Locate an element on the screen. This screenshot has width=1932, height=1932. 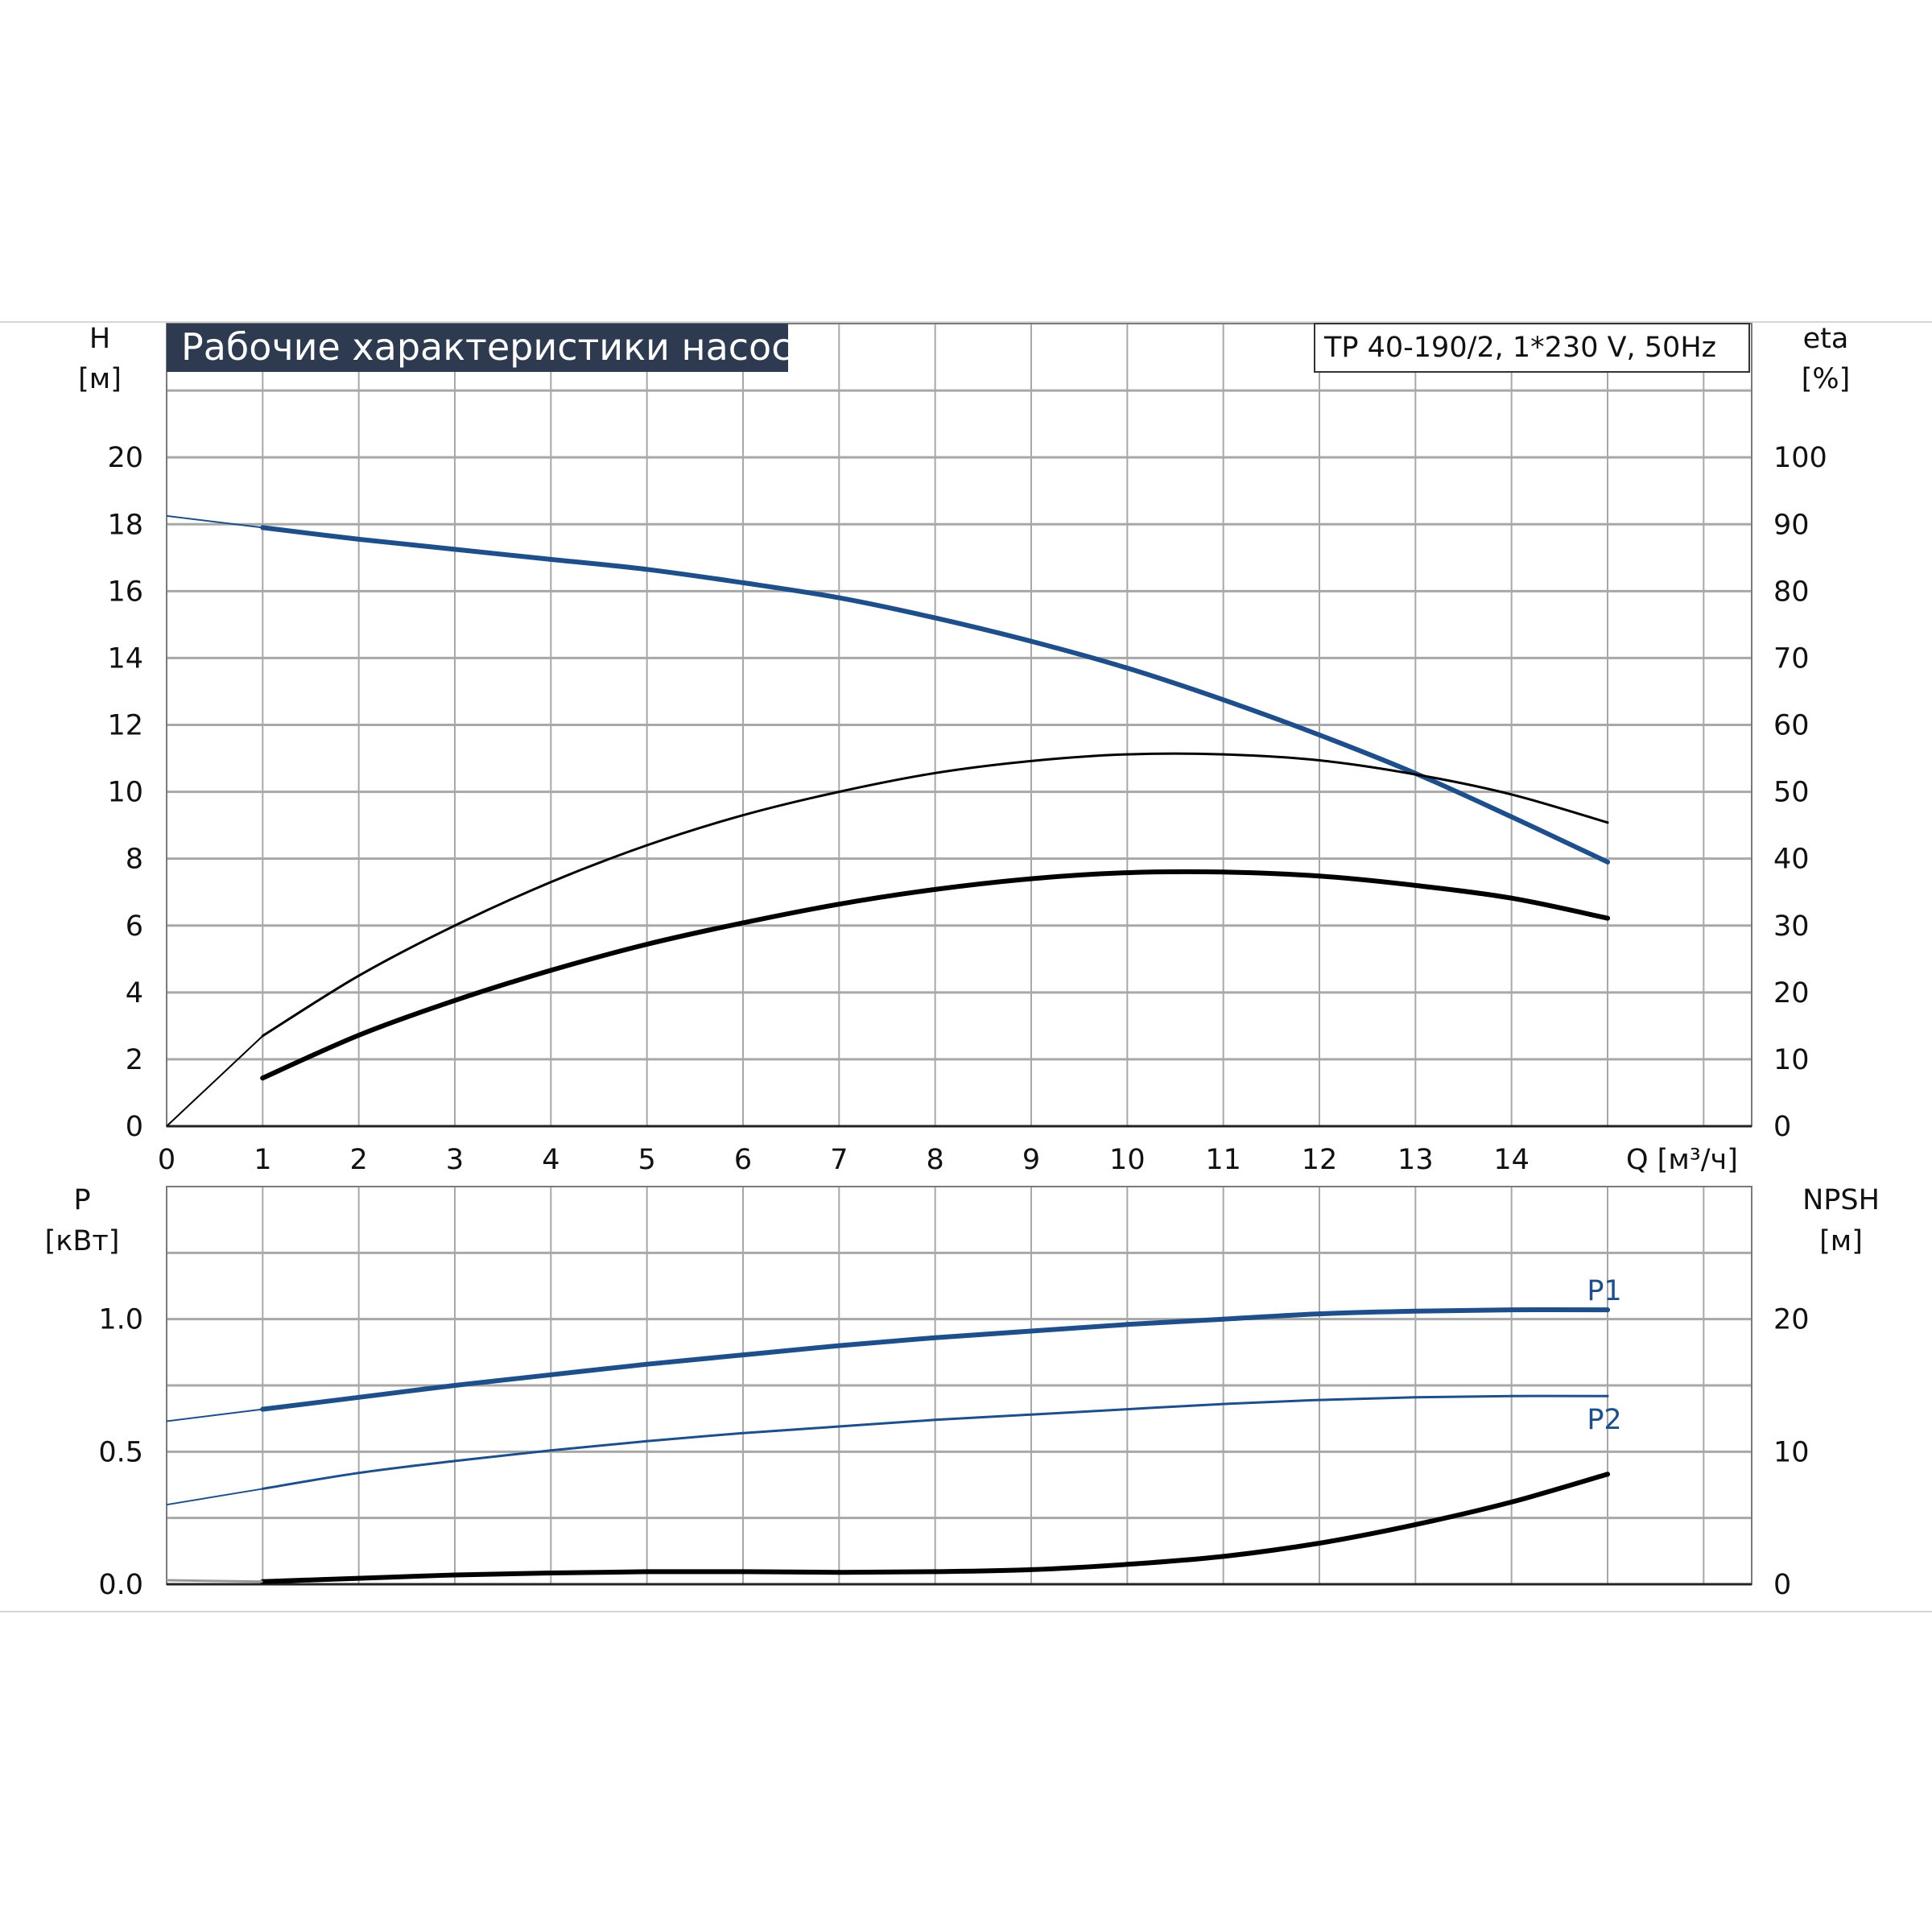
top-x-tick-labels: 0 1 2 3 4 5 6 7 8 9 10 11 12 13 14 is located at coordinates (844, 1160).